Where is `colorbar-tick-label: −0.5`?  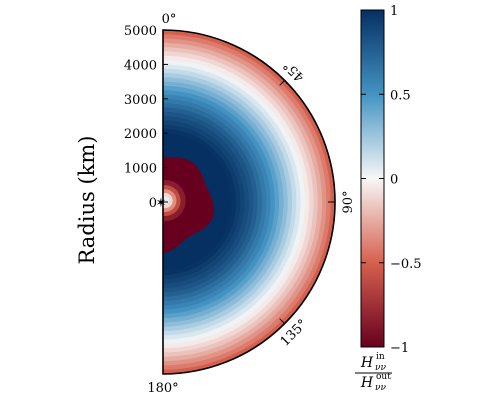
colorbar-tick-label: −0.5 is located at coordinates (406, 264).